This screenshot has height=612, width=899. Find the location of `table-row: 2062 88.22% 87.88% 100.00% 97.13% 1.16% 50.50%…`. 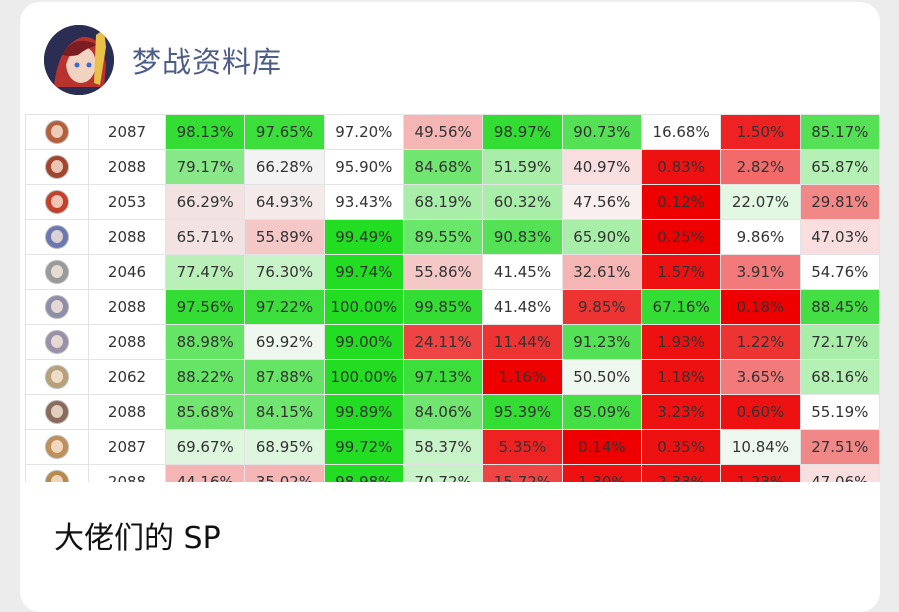

table-row: 2062 88.22% 87.88% 100.00% 97.13% 1.16% 50.50%… is located at coordinates (452, 377).